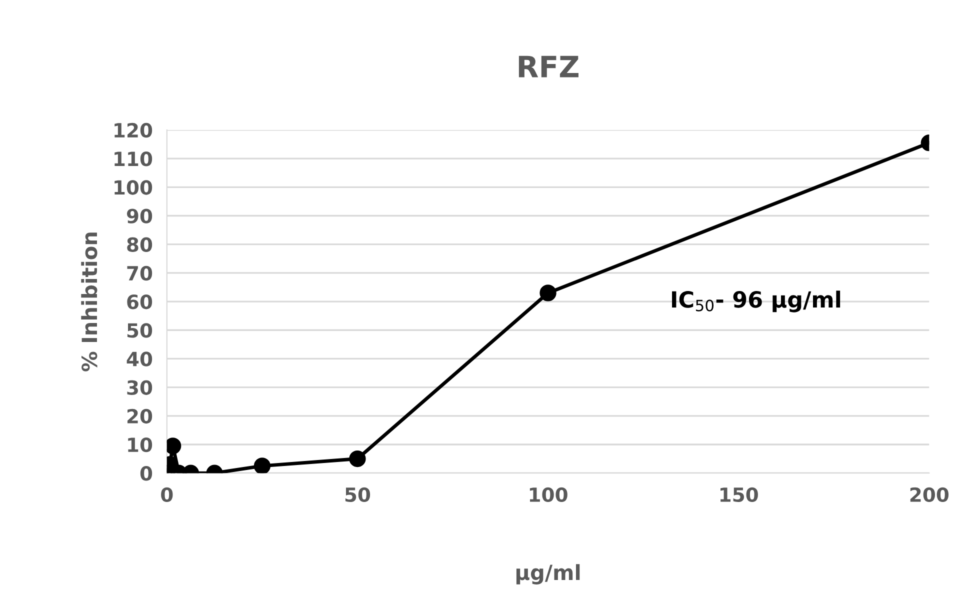  I want to click on y-tick-label: 120, so click(133, 130).